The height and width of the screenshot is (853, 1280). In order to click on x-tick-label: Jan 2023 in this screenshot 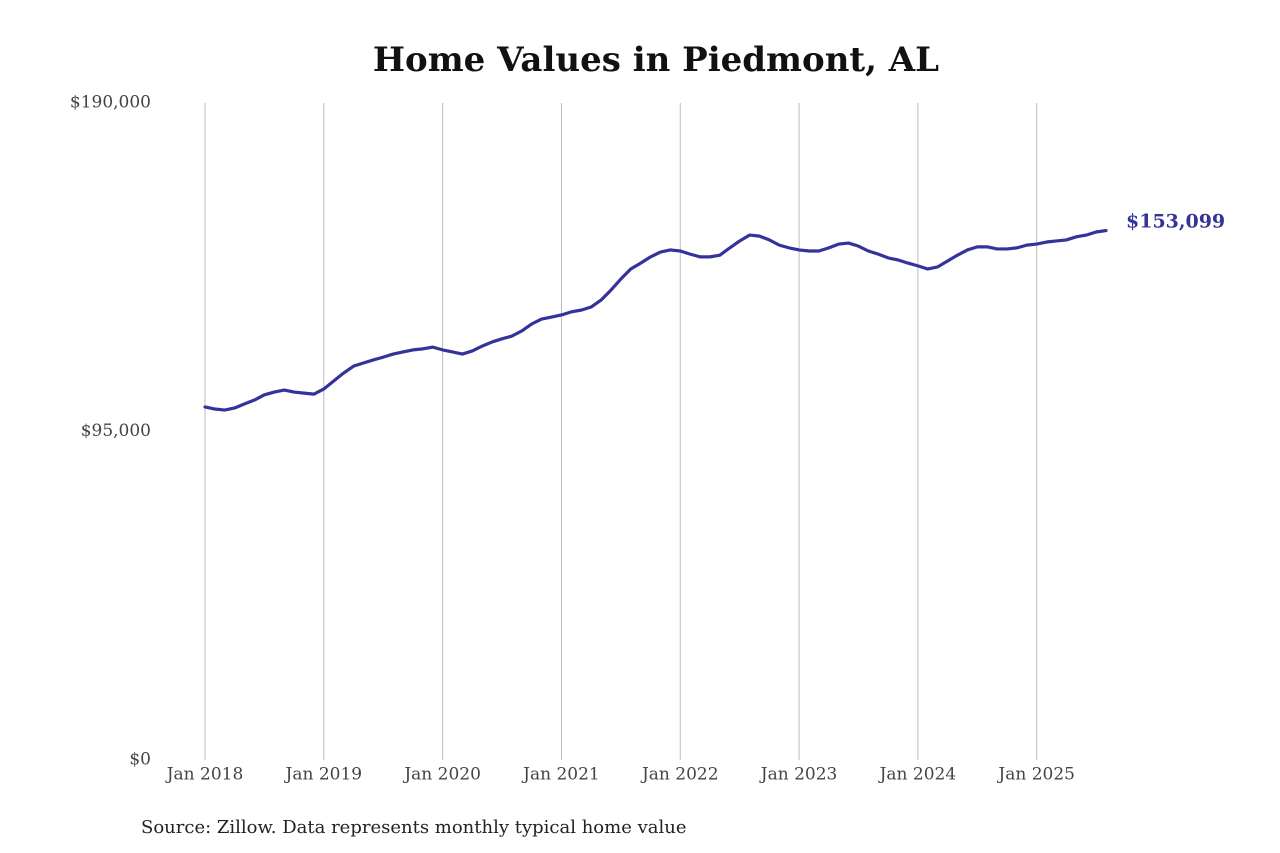, I will do `click(798, 775)`.